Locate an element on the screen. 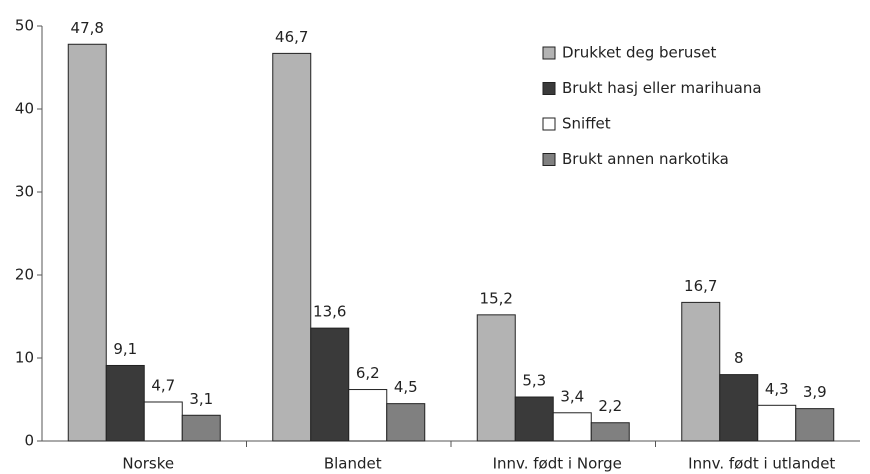 The height and width of the screenshot is (474, 870). legend-label: Drukket deg beruset is located at coordinates (639, 53).